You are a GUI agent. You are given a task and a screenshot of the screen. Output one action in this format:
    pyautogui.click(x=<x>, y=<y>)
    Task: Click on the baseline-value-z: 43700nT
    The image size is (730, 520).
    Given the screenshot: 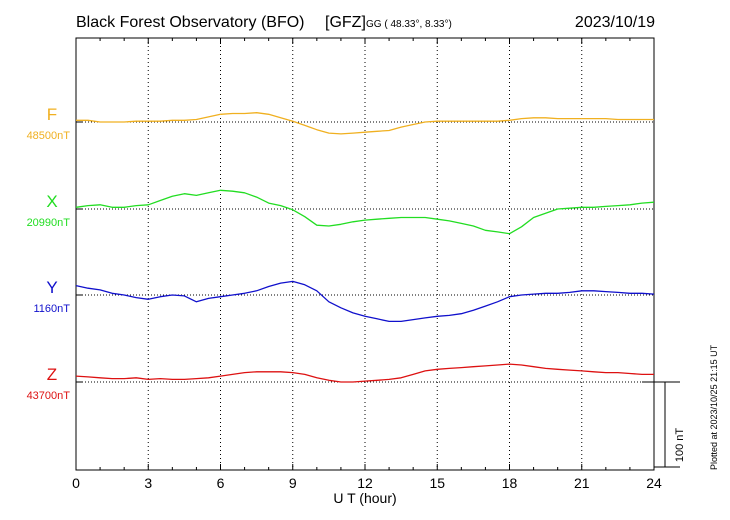 What is the action you would take?
    pyautogui.click(x=49, y=396)
    